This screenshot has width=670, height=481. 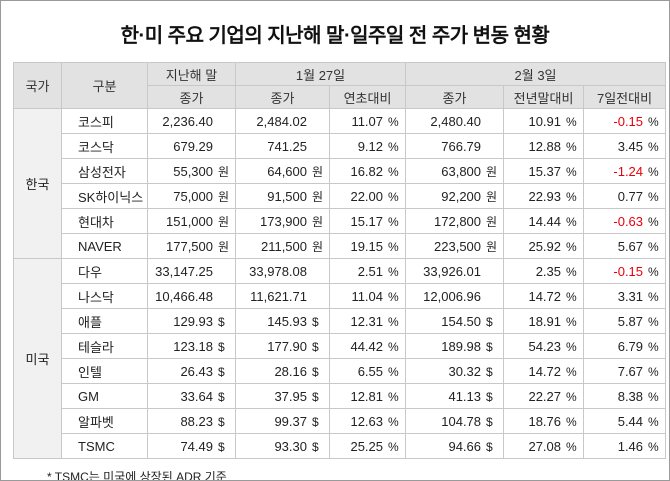 I want to click on header-vs-prev-year-end: 전년말대비, so click(x=544, y=97).